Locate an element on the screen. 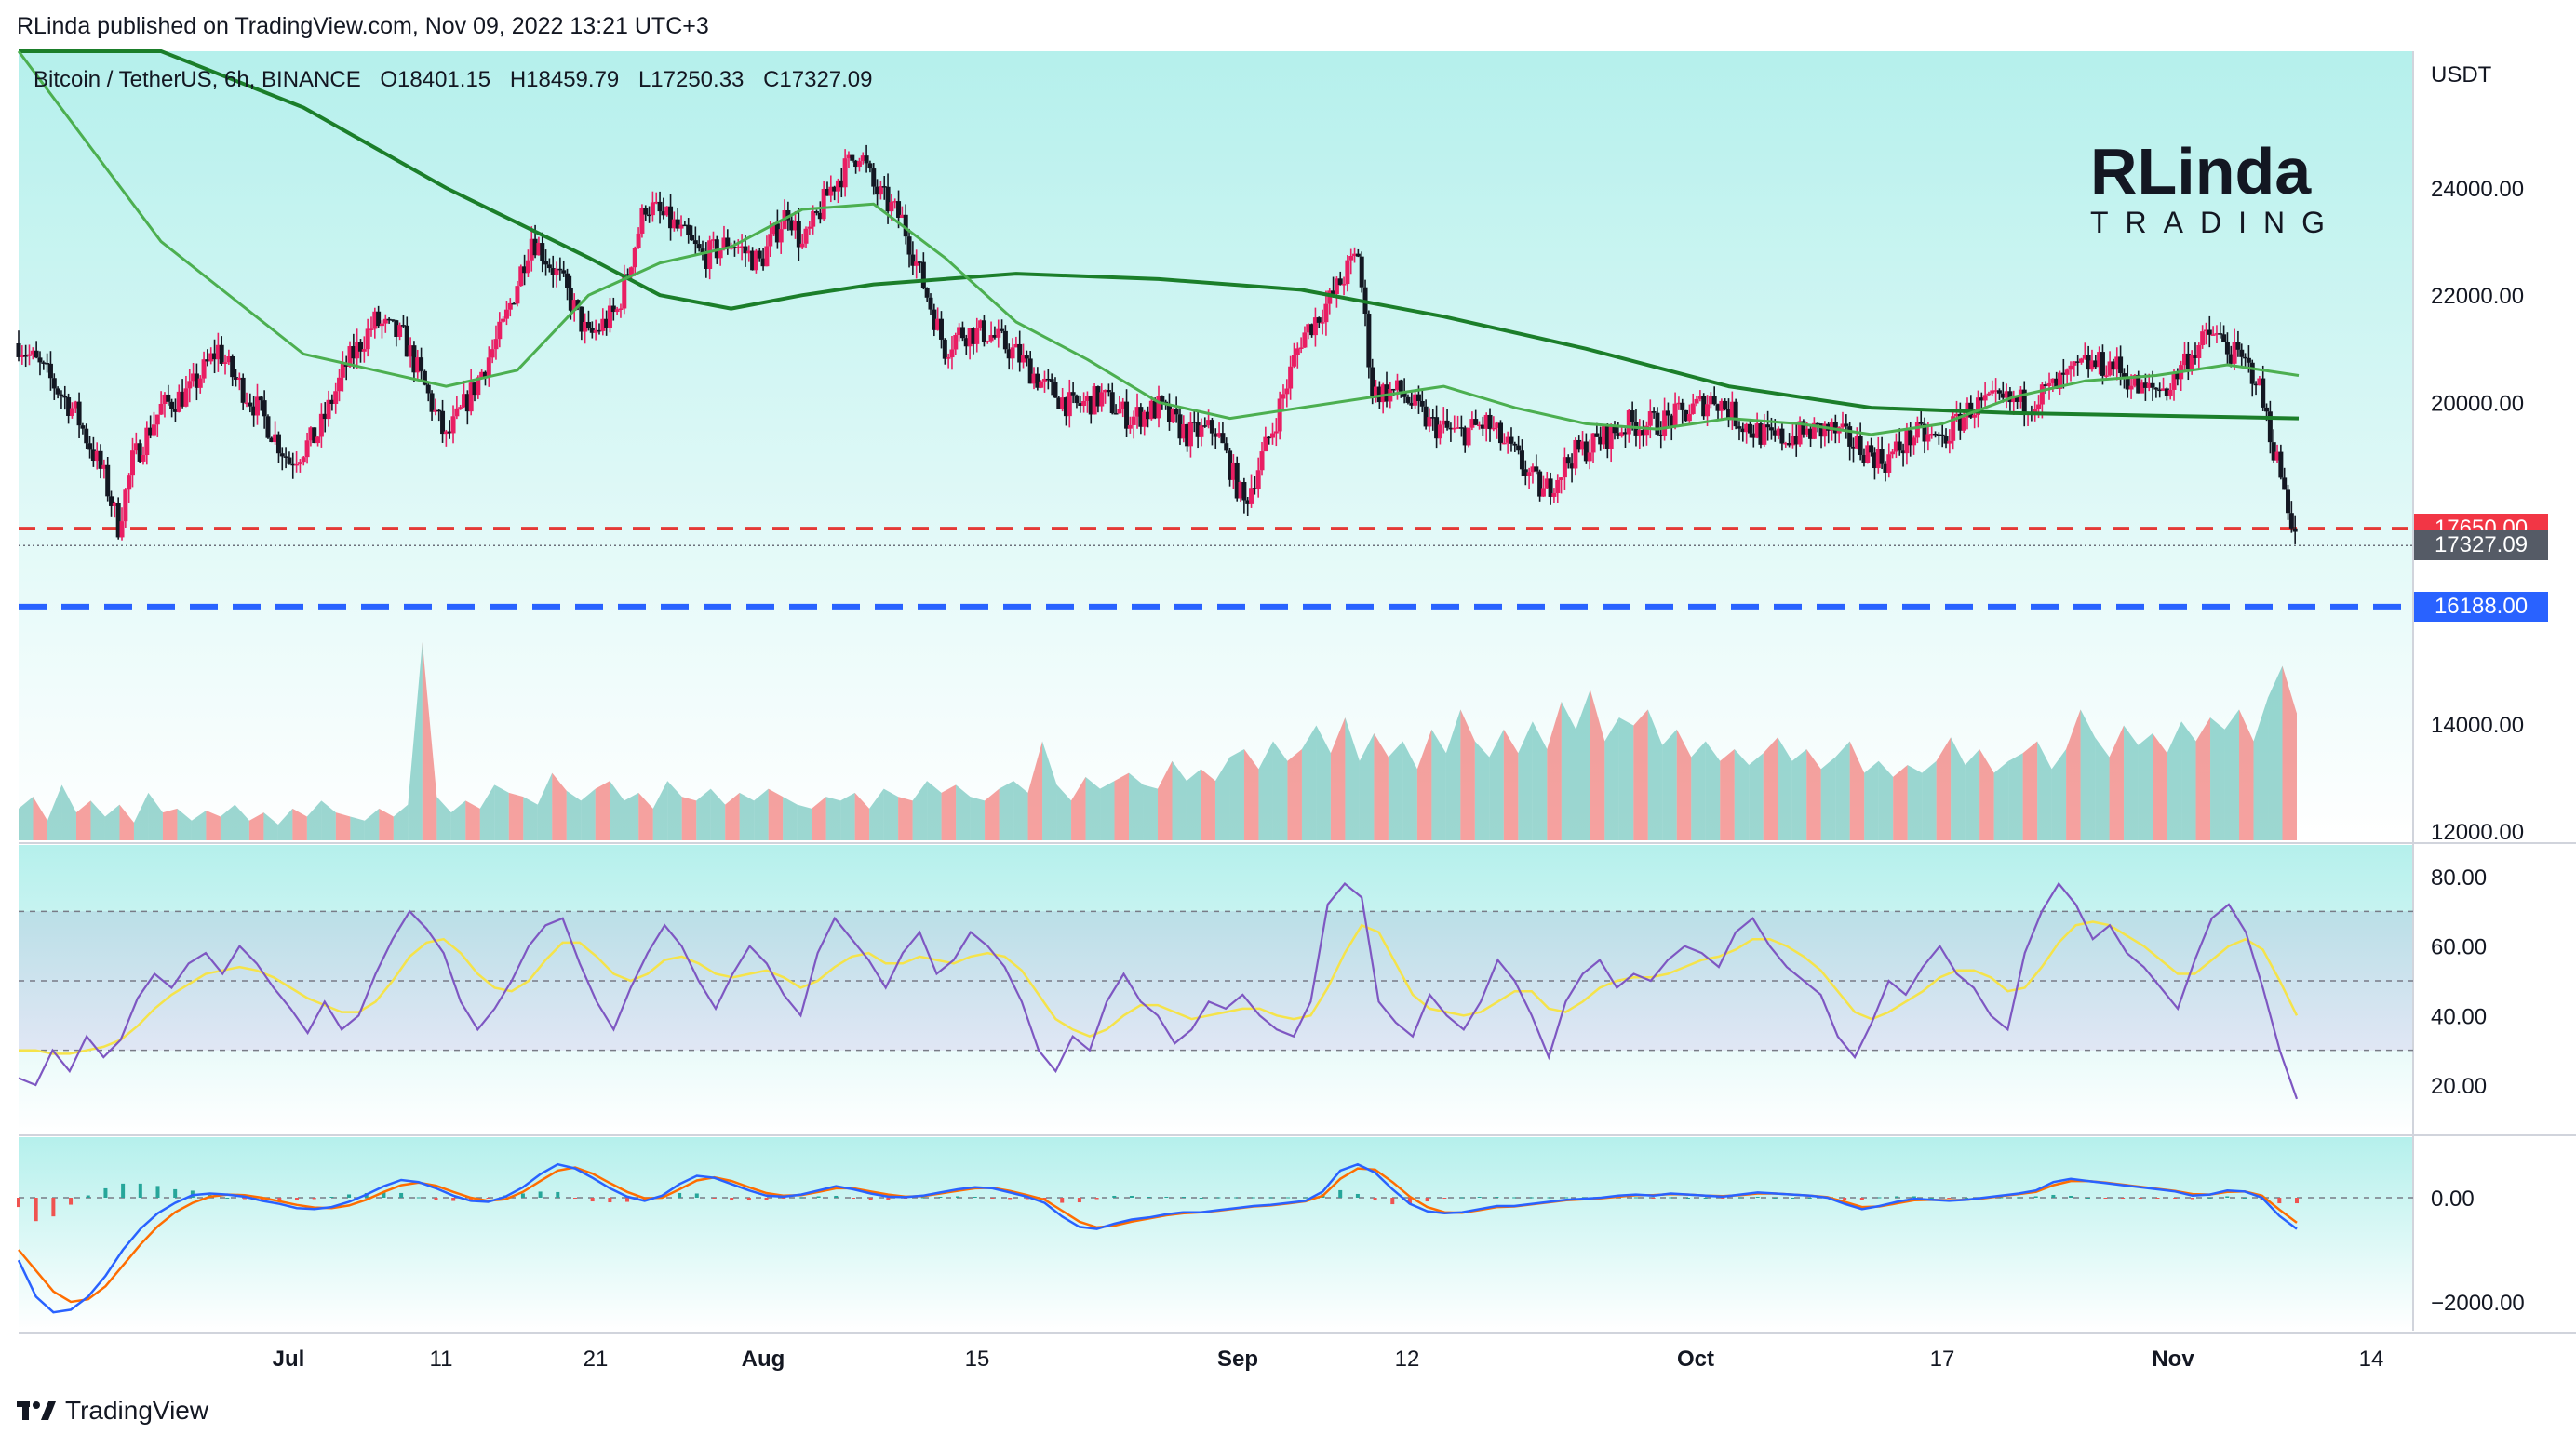  tradingview-brand-text: TradingView is located at coordinates (137, 1410).